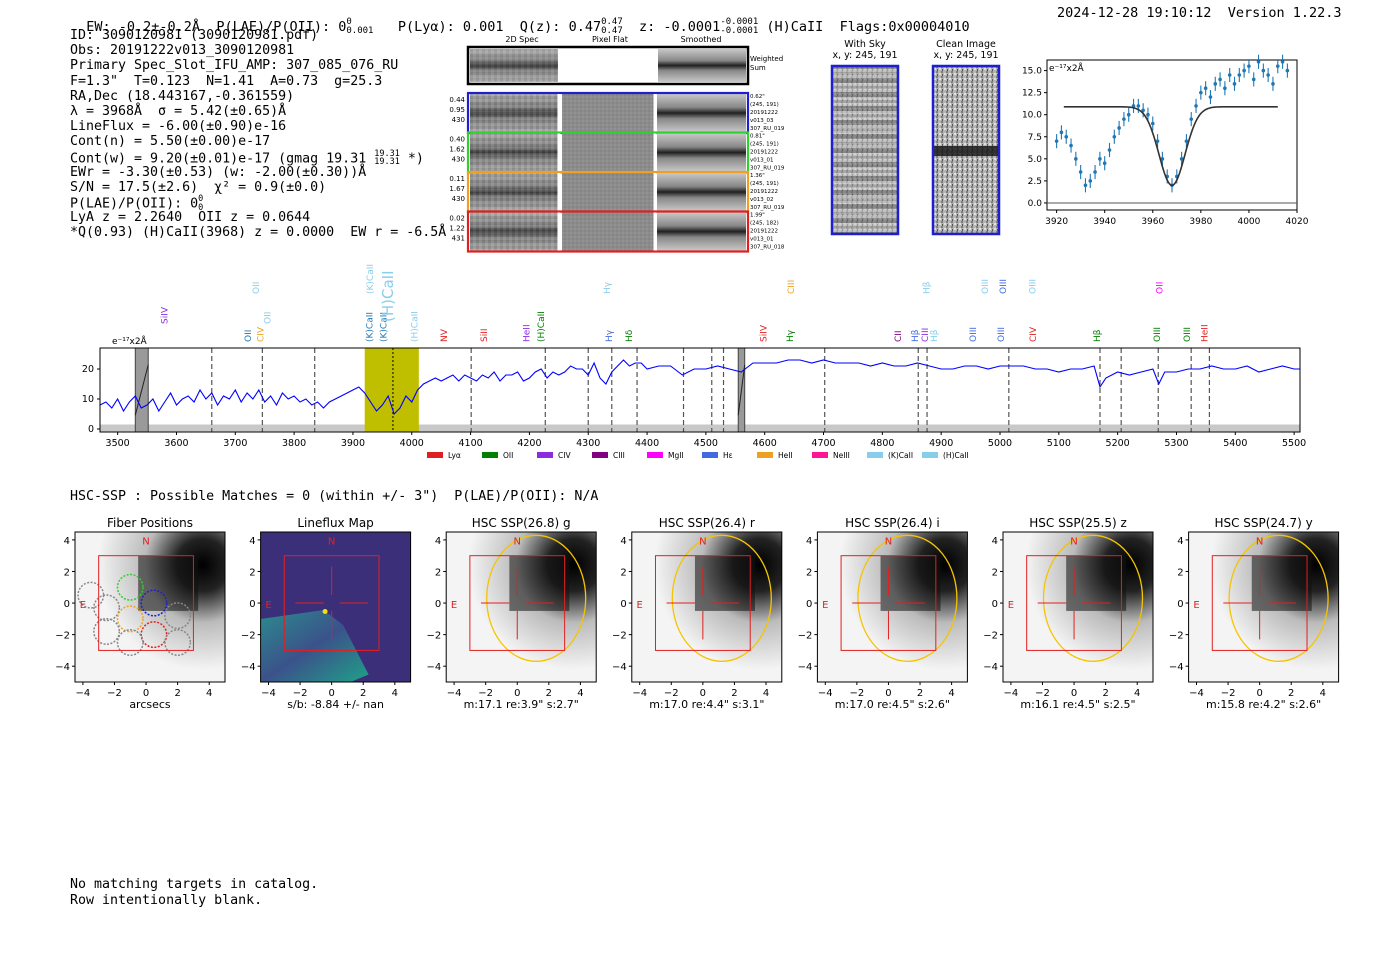 Image resolution: width=1400 pixels, height=953 pixels. Describe the element at coordinates (1118, 443) in the screenshot. I see `spectrum-xtick: 5200` at that location.